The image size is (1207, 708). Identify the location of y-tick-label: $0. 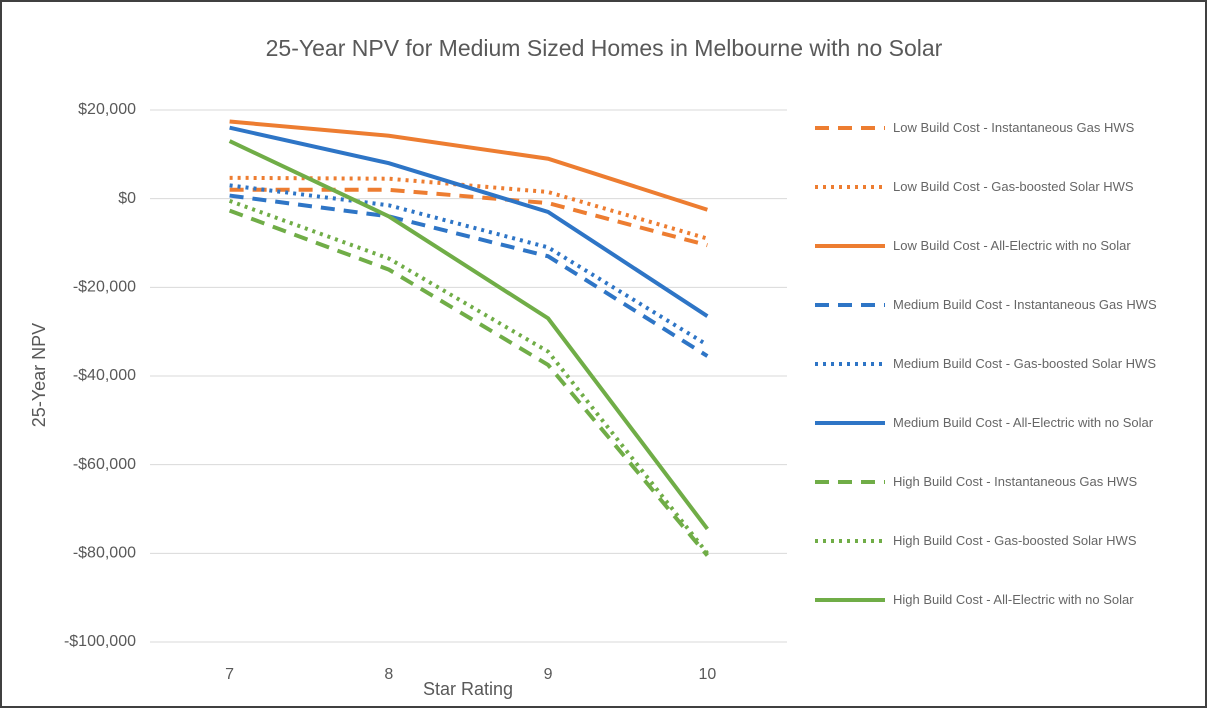
(127, 198).